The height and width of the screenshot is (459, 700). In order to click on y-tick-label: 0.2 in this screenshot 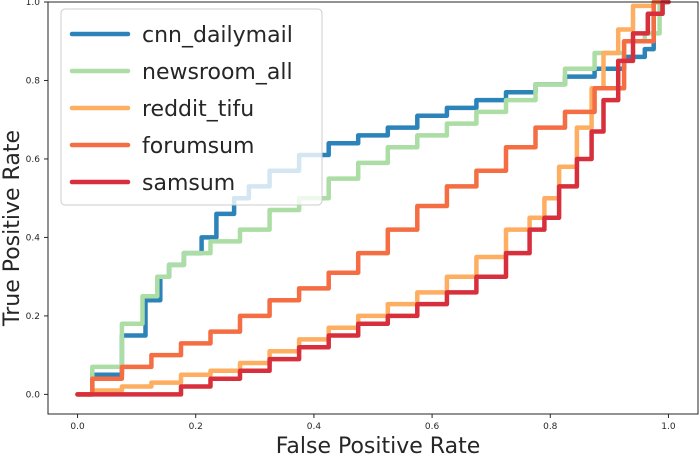, I will do `click(33, 317)`.